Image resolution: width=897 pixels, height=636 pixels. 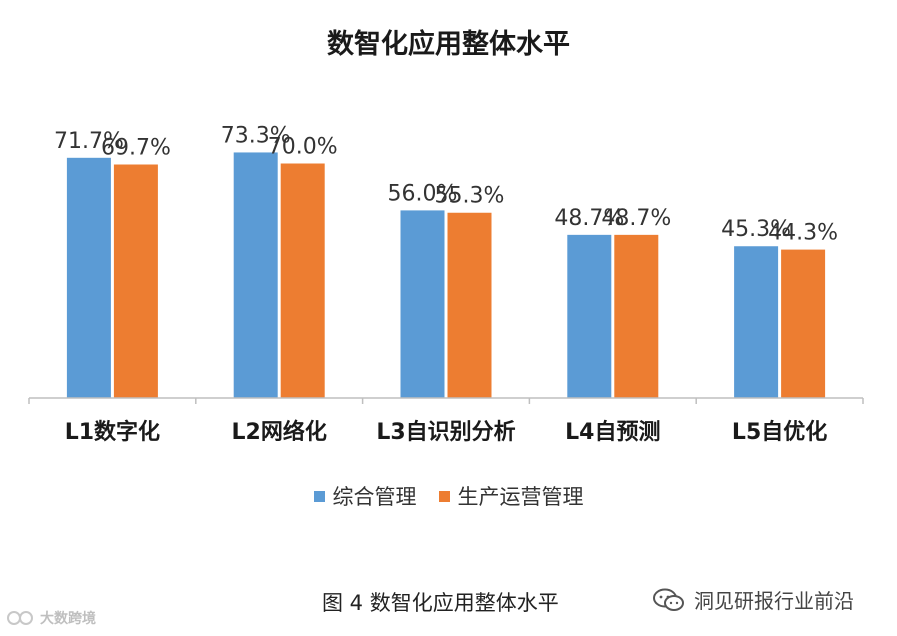 I want to click on legend: 综合管理 生产运营管理, so click(x=448, y=496).